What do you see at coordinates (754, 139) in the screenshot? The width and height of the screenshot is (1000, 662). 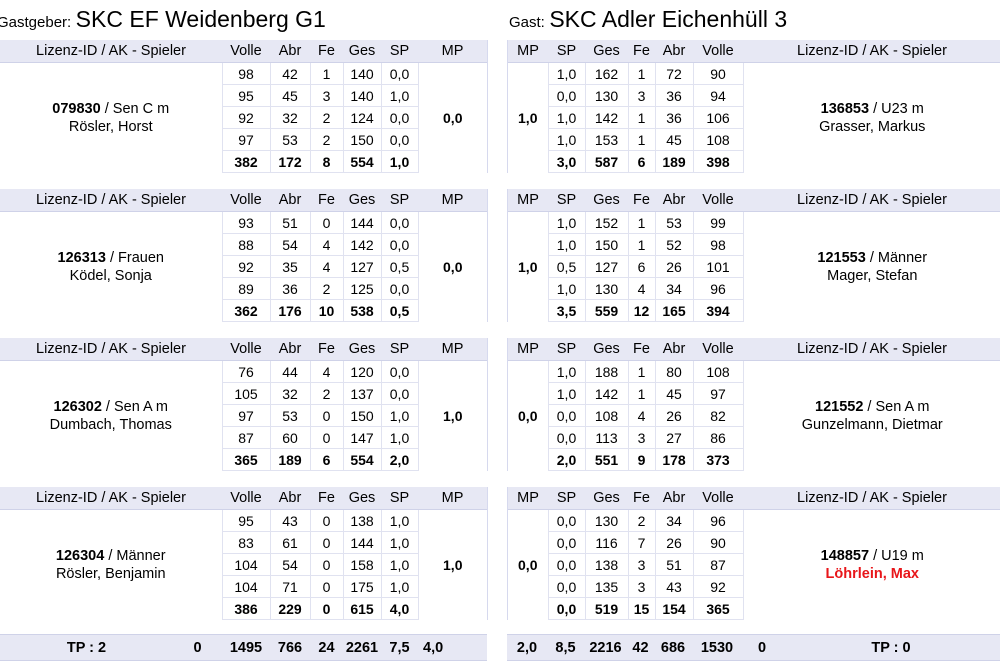 I see `guest-set-row: 1,0 153 1 45 108` at bounding box center [754, 139].